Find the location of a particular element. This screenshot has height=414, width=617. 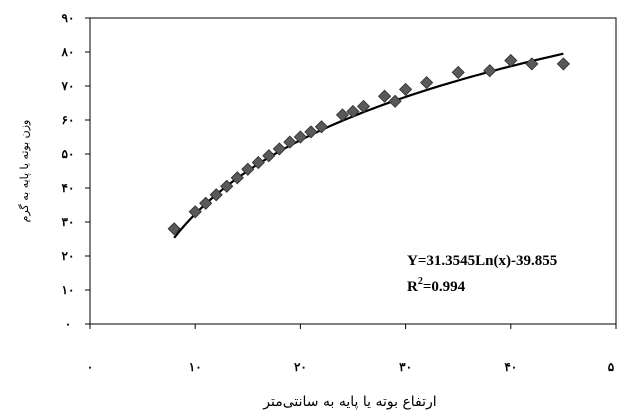

x-axis-ticks: ۰ ۱۰ ۲۰ ۳۰ ۴۰ ۵ is located at coordinates (352, 349).